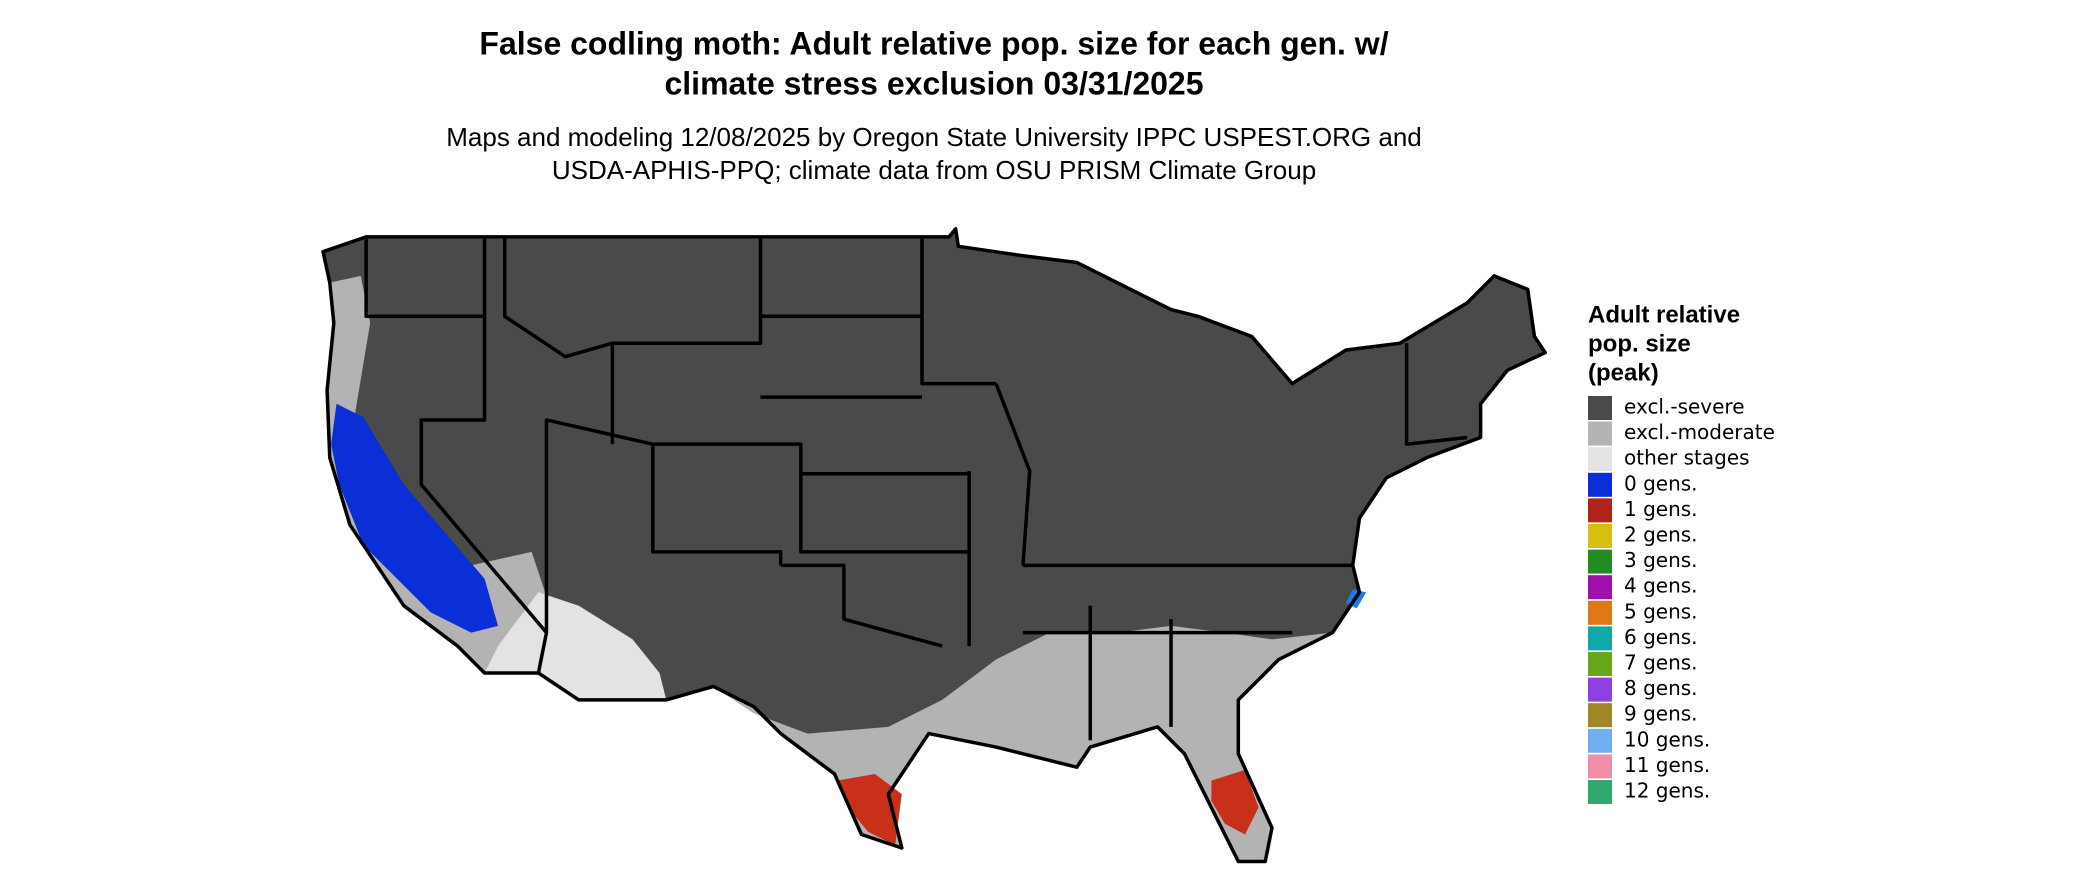  What do you see at coordinates (1661, 714) in the screenshot?
I see `legend-label: 9 gens.` at bounding box center [1661, 714].